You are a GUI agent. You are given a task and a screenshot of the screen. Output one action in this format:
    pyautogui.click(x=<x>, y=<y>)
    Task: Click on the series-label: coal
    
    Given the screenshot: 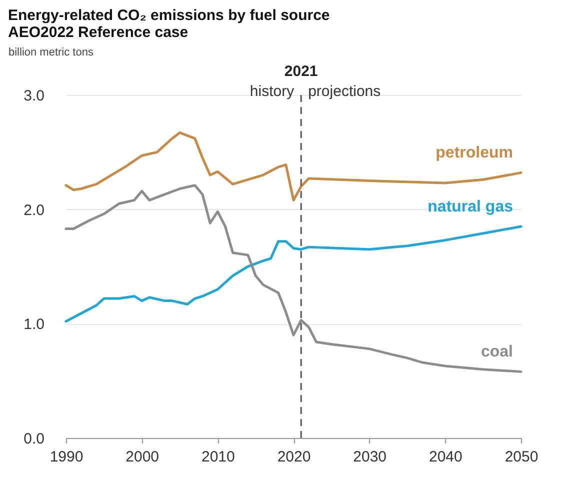 What is the action you would take?
    pyautogui.click(x=496, y=352)
    